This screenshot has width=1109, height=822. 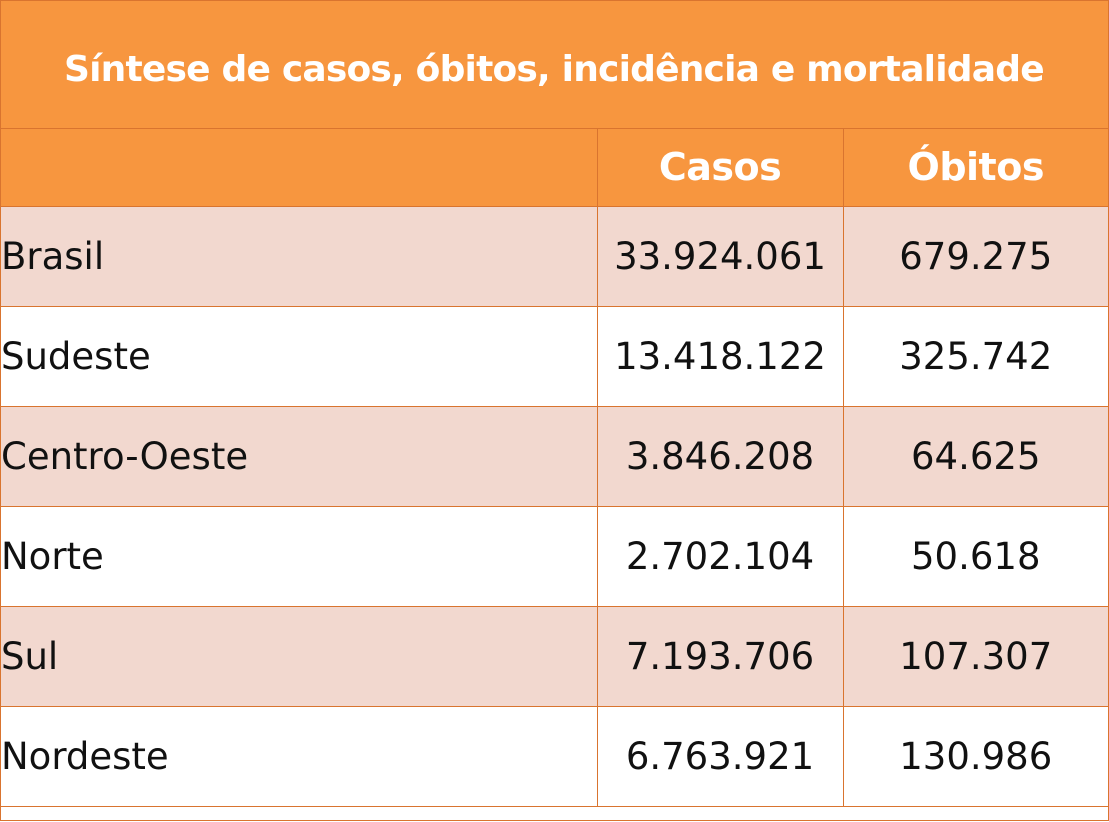 I want to click on cases-cell: 2.702.104, so click(x=720, y=556).